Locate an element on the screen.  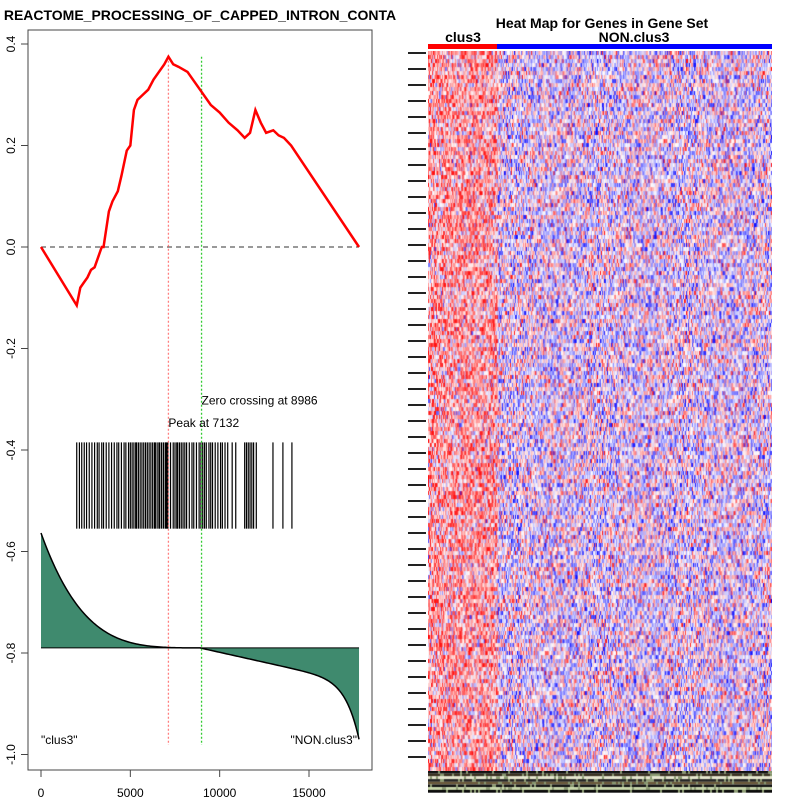
annotation-non-clus3: "NON.clus3" is located at coordinates (323, 740).